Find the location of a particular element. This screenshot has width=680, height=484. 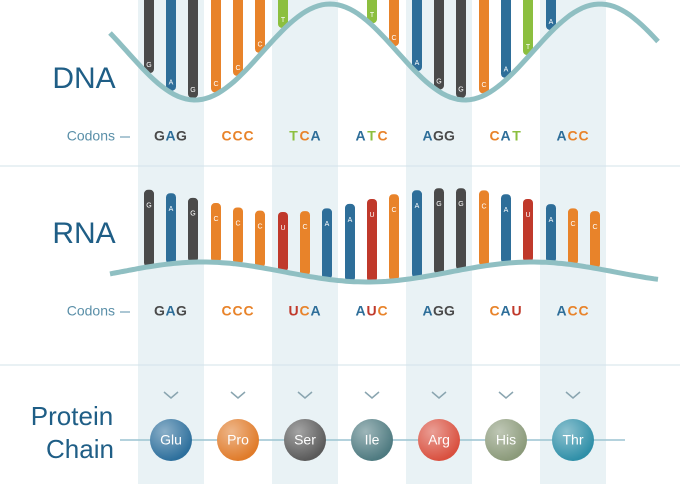

rna-label: RNA is located at coordinates (83, 233).